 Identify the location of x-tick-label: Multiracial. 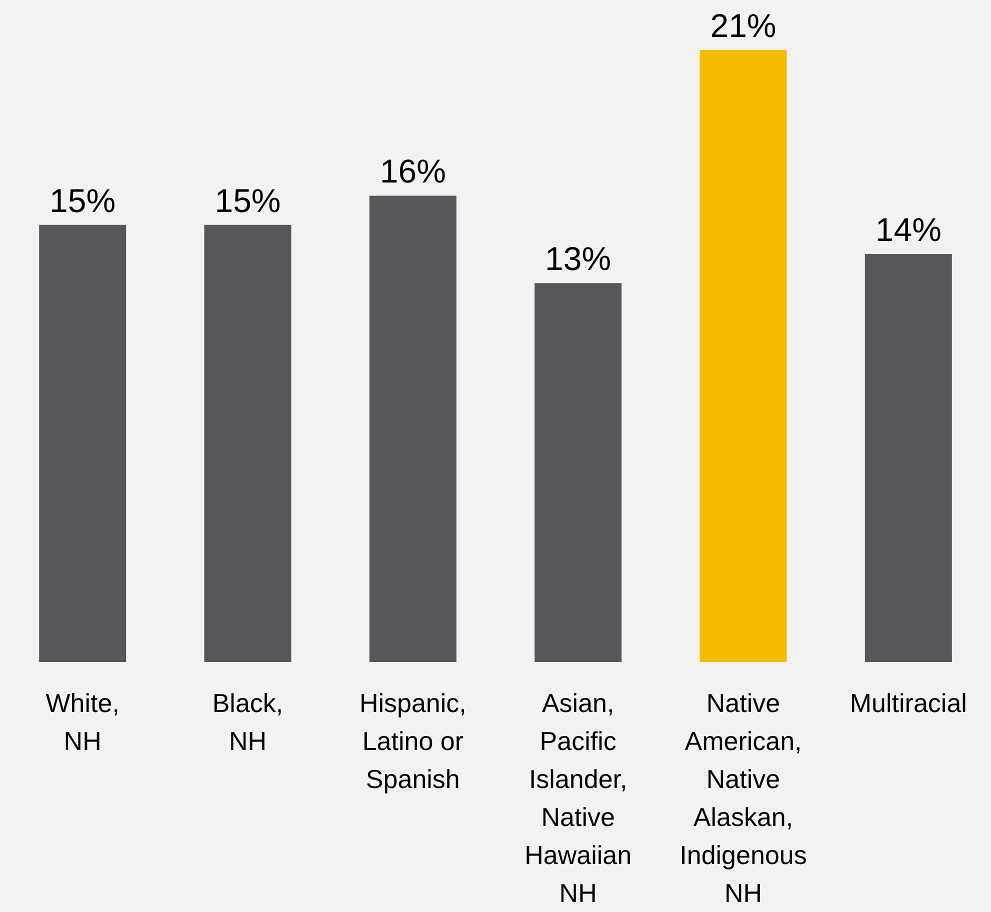
(908, 703).